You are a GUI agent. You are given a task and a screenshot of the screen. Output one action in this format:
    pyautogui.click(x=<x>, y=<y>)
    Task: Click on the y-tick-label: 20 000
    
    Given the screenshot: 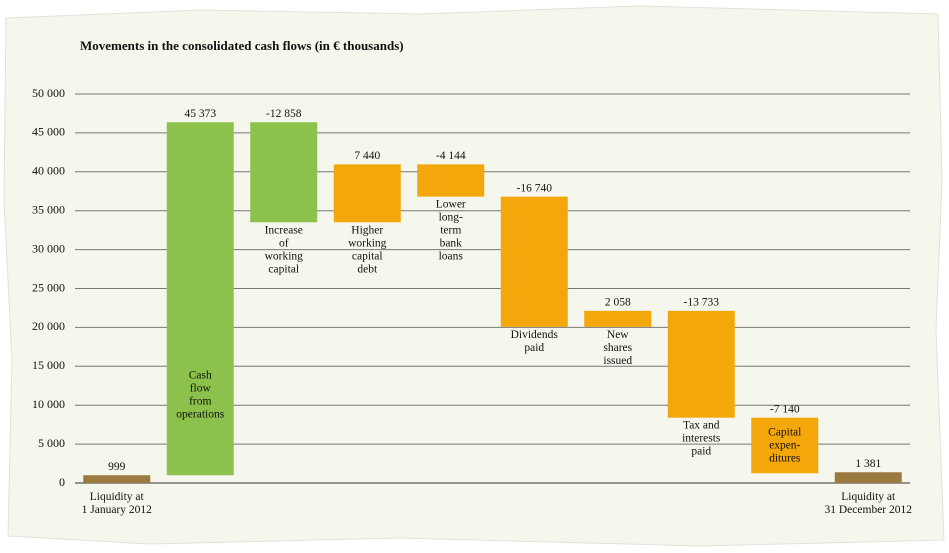 What is the action you would take?
    pyautogui.click(x=48, y=326)
    